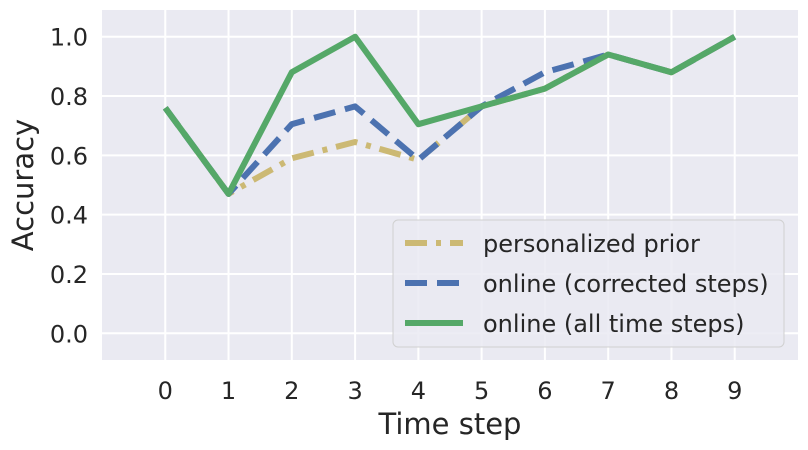 This screenshot has height=450, width=808. I want to click on legend-label-2: online (corrected steps), so click(626, 284).